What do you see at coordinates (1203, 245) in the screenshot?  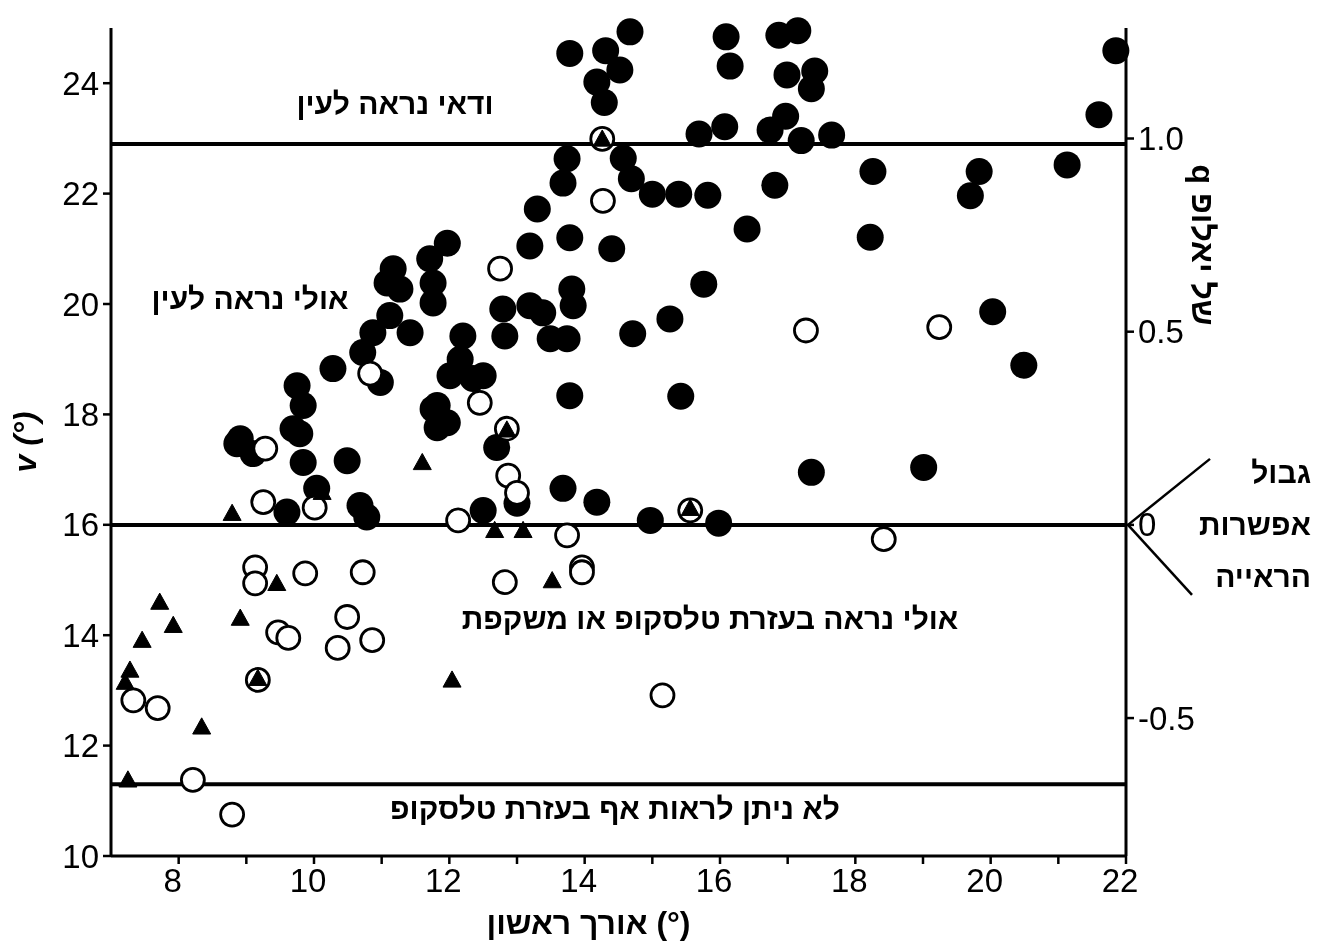 I see `y2-axis-title: q של יאלופ` at bounding box center [1203, 245].